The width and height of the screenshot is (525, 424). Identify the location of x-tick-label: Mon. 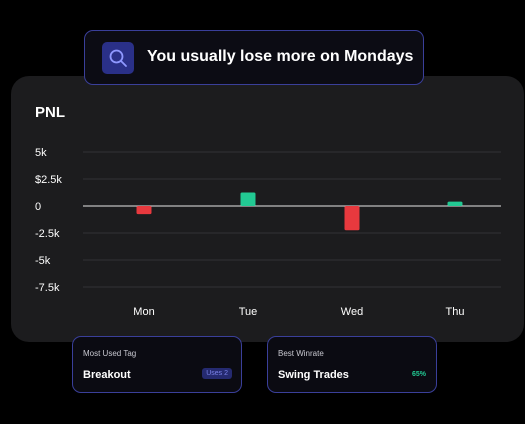
(143, 312).